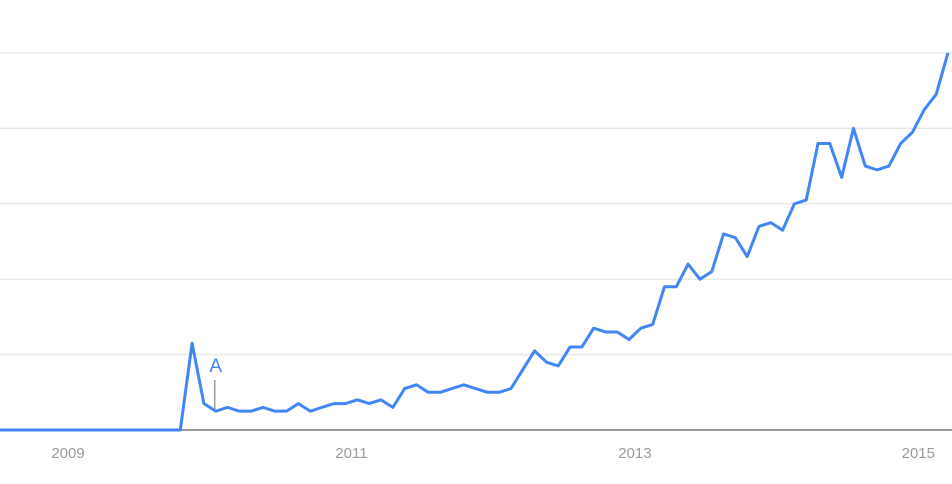 Image resolution: width=952 pixels, height=484 pixels. Describe the element at coordinates (215, 384) in the screenshot. I see `annotations: A` at that location.